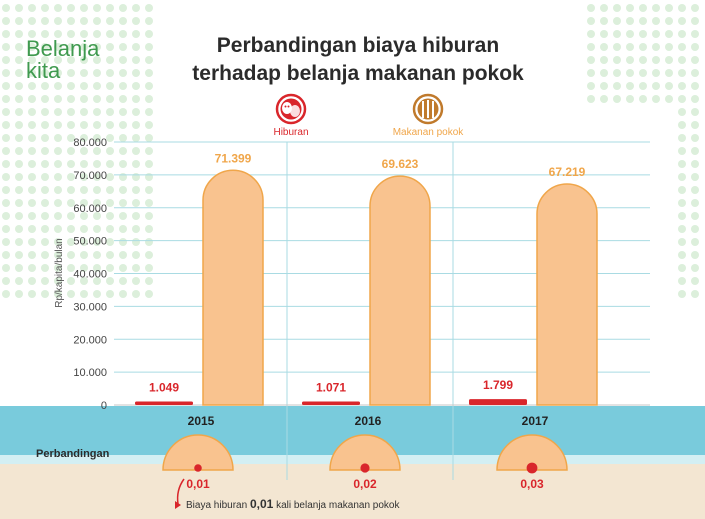 The width and height of the screenshot is (705, 519). Describe the element at coordinates (352, 491) in the screenshot. I see `sand-band` at that location.